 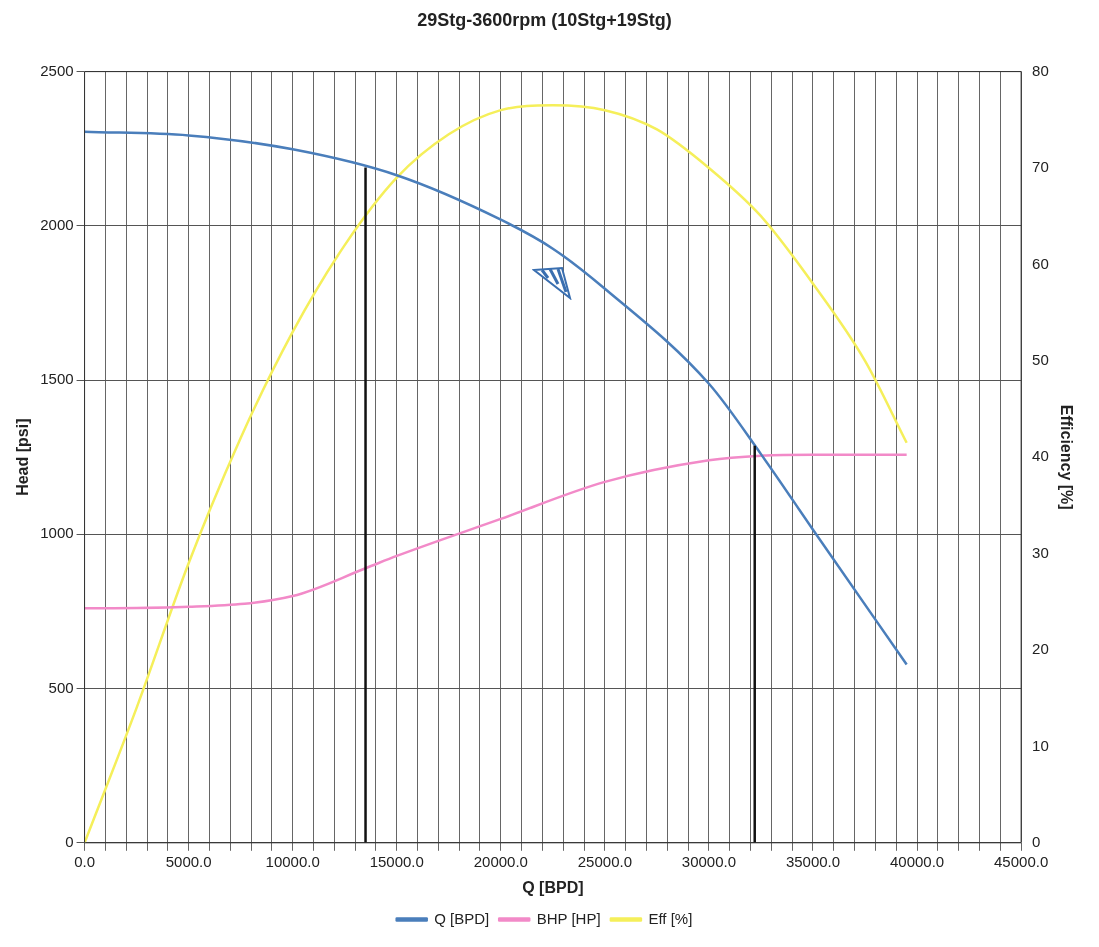 I want to click on y2-axis-title: Efficiency [%], so click(x=1066, y=457).